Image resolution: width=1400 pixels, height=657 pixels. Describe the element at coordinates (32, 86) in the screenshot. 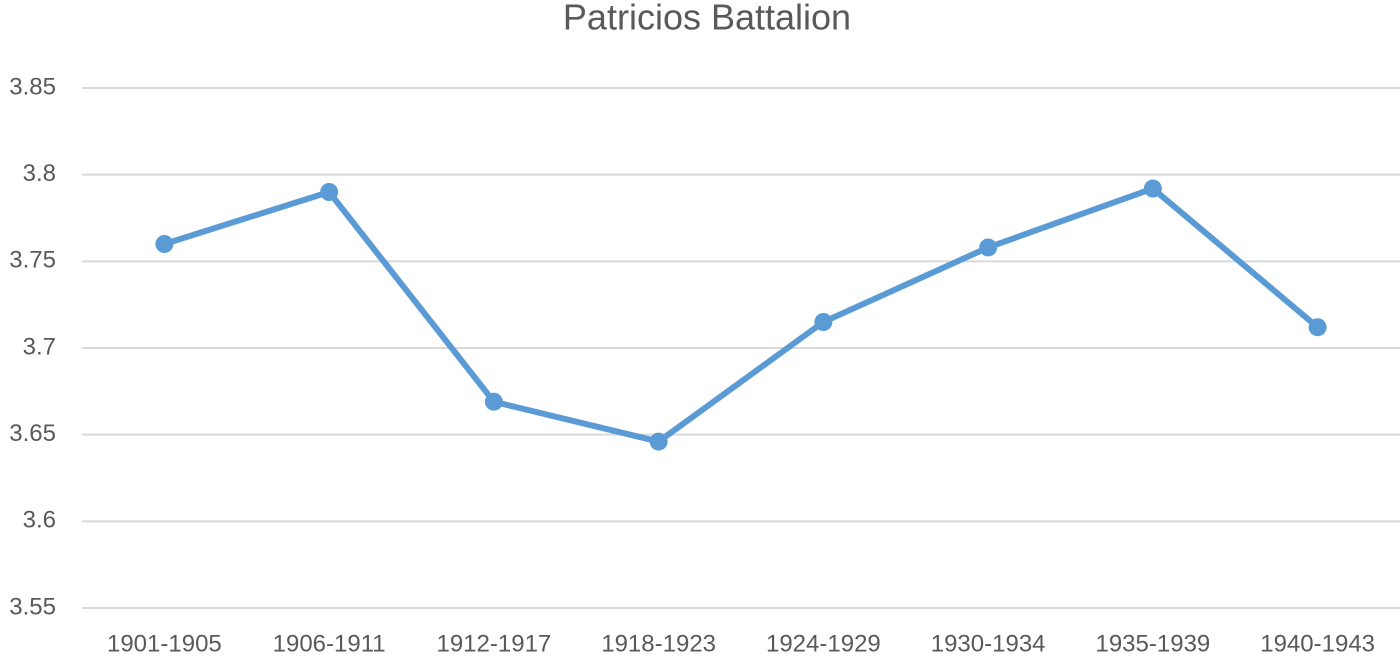

I see `y-tick-label: 3.85` at that location.